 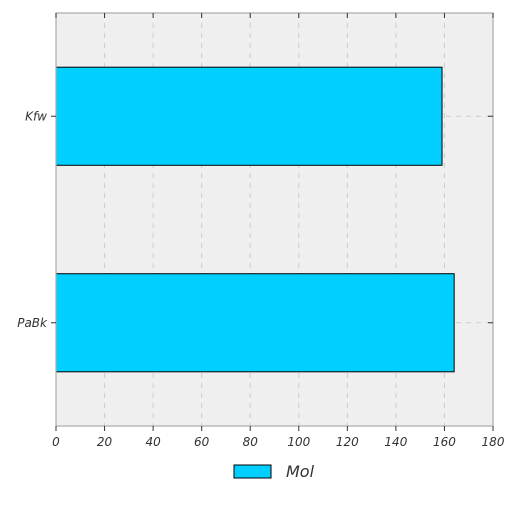 I want to click on x-tick-label-4: 80, so click(x=251, y=442).